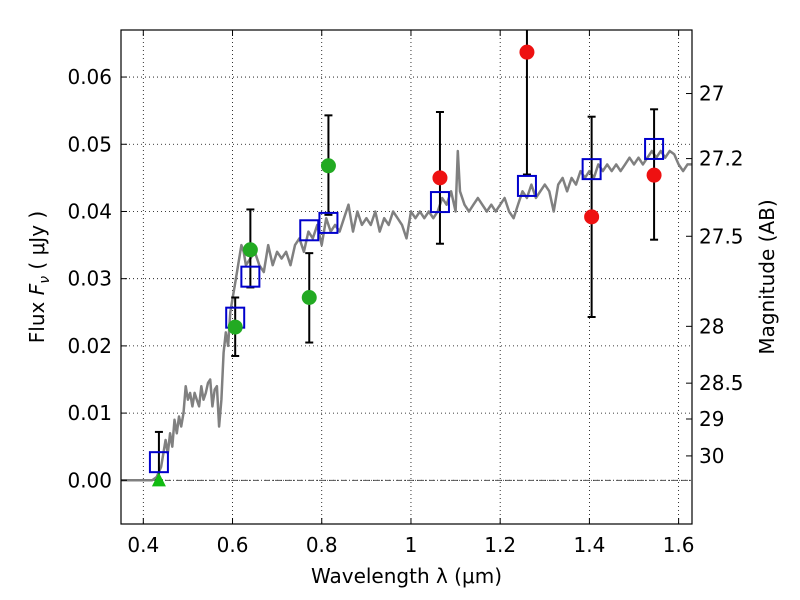 This screenshot has height=600, width=800. Describe the element at coordinates (500, 545) in the screenshot. I see `x-tick-label: 1.2` at that location.